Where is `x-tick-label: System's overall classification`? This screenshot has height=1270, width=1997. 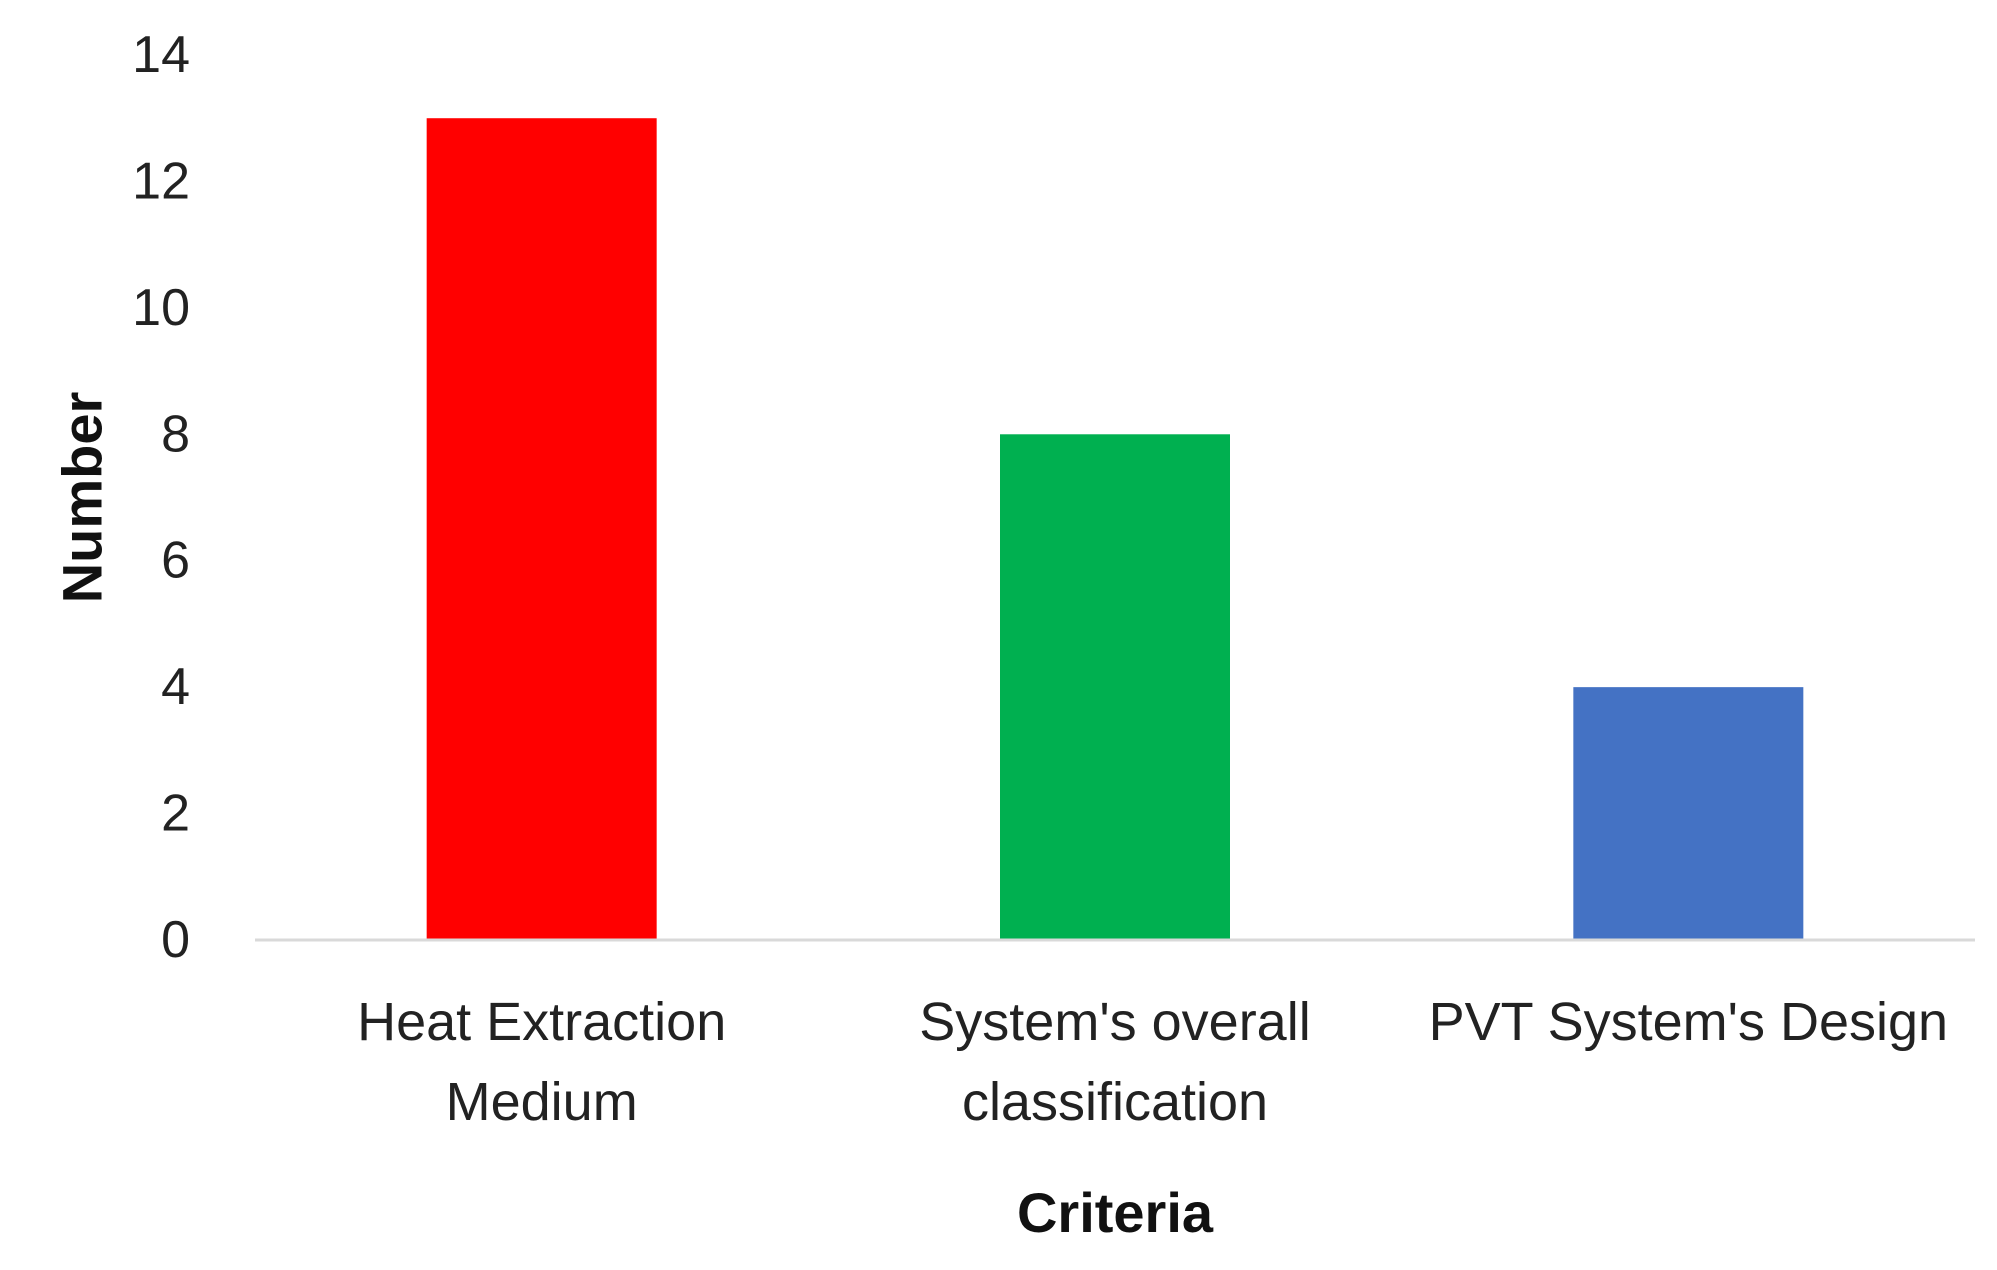
x-tick-label: System's overall classification is located at coordinates (1114, 1062).